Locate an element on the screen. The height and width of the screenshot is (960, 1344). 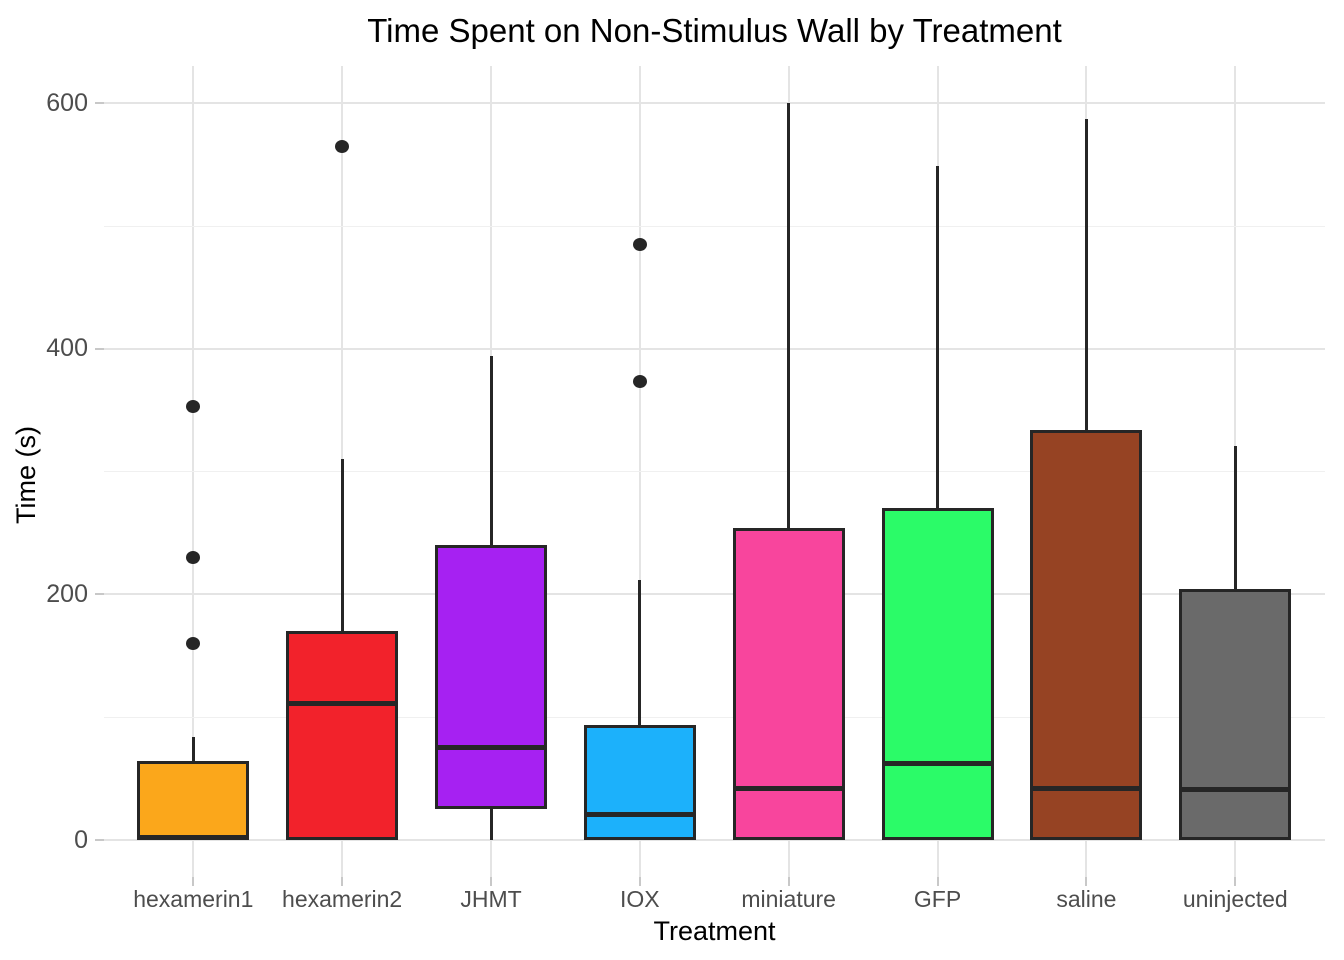
median-line-IOX is located at coordinates (639, 814).